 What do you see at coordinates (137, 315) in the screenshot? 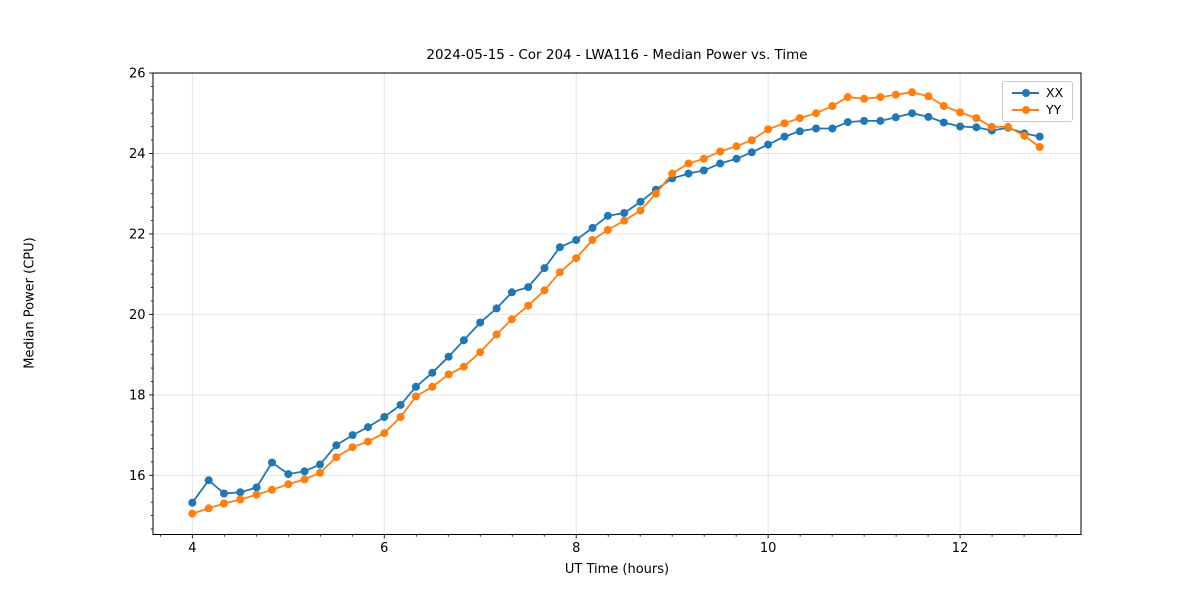
I see `y-tick-label: 20` at bounding box center [137, 315].